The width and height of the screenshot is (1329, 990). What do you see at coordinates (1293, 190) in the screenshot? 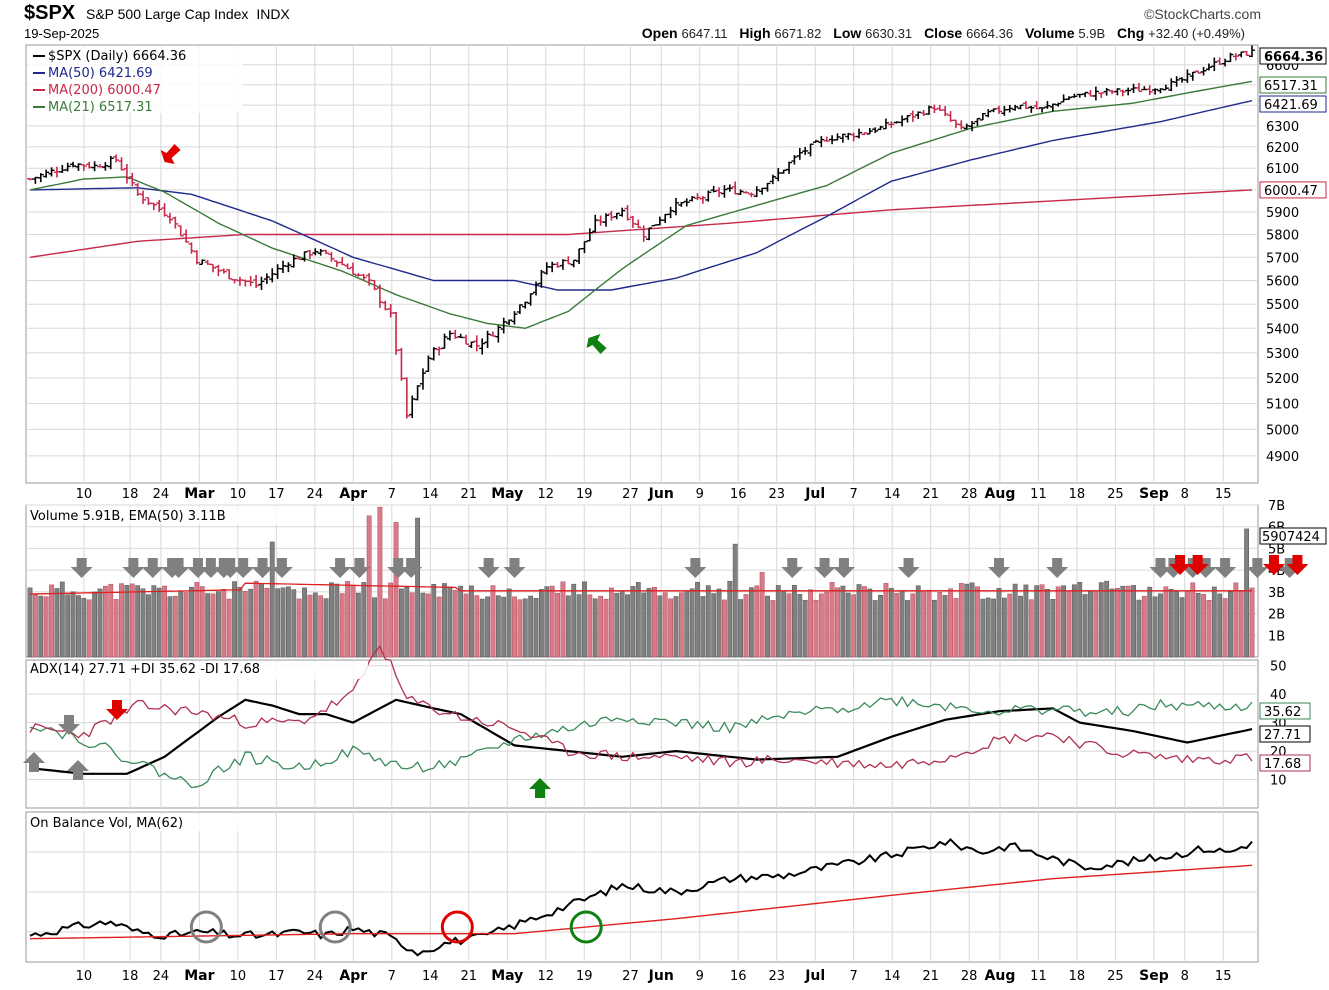
I see `price-right-label-box` at bounding box center [1293, 190].